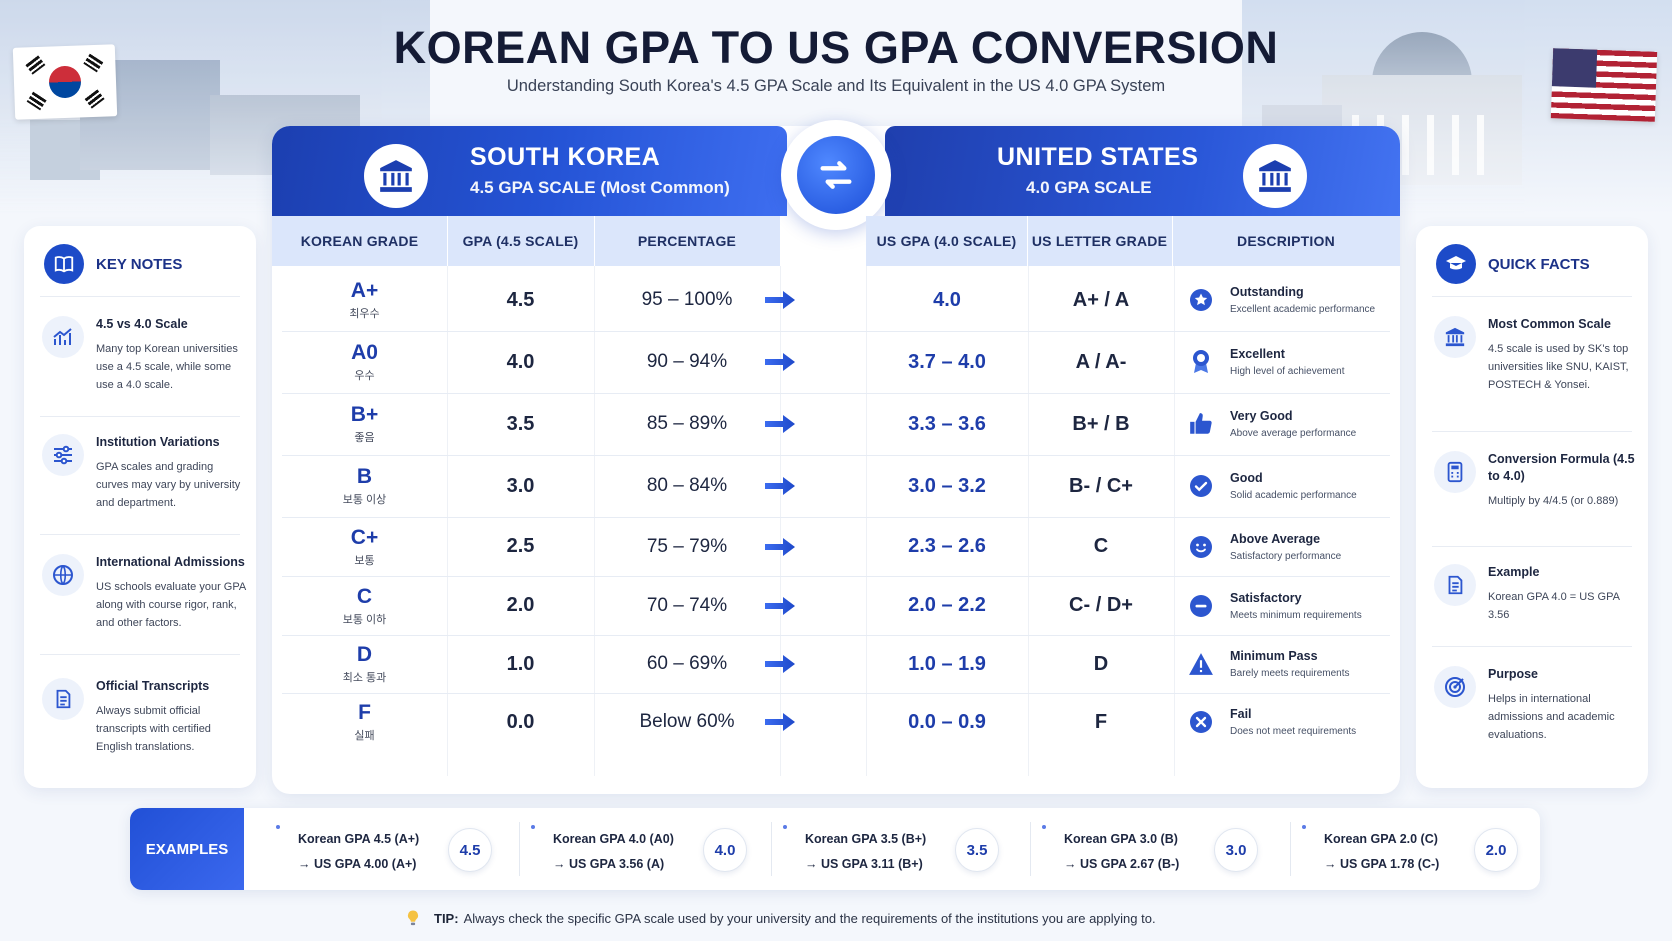  Describe the element at coordinates (63, 699) in the screenshot. I see `document-icon` at that location.